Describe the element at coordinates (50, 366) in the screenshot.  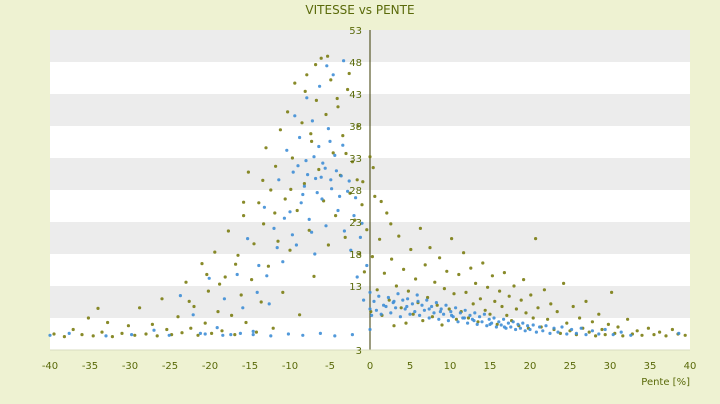
I see `x-tick-label: -40` at that location.